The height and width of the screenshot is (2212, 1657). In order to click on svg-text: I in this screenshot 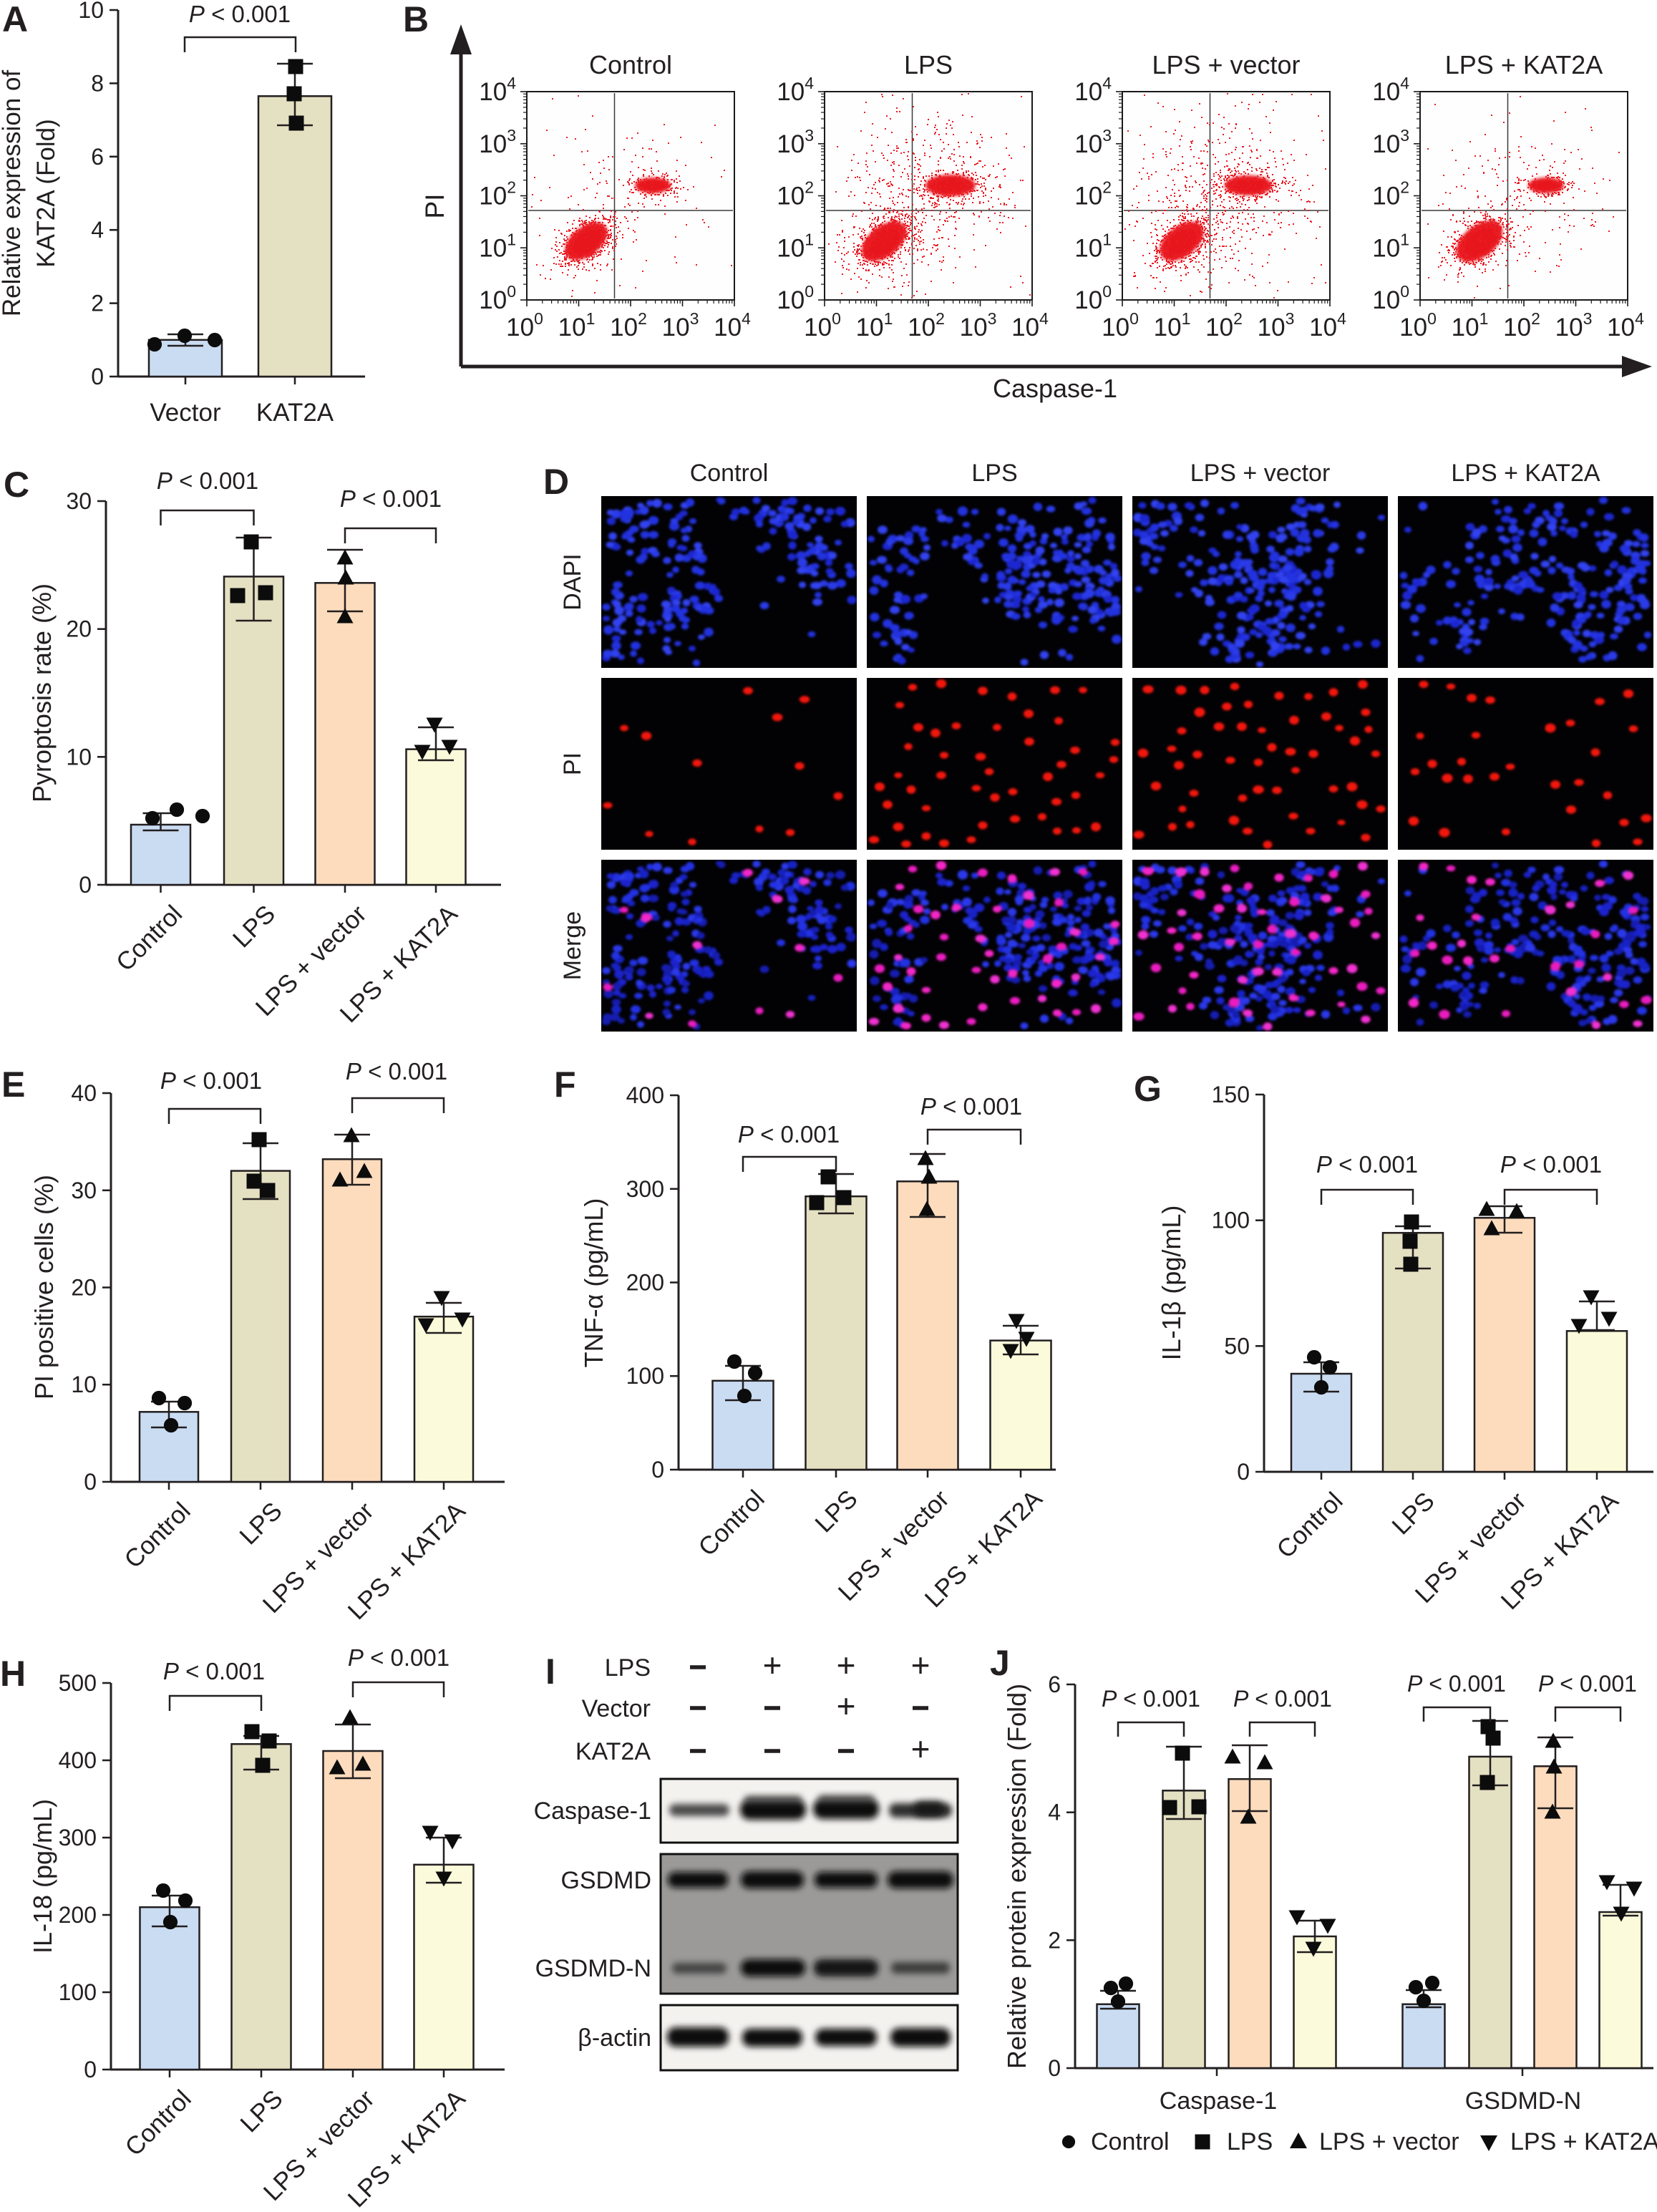, I will do `click(550, 1672)`.